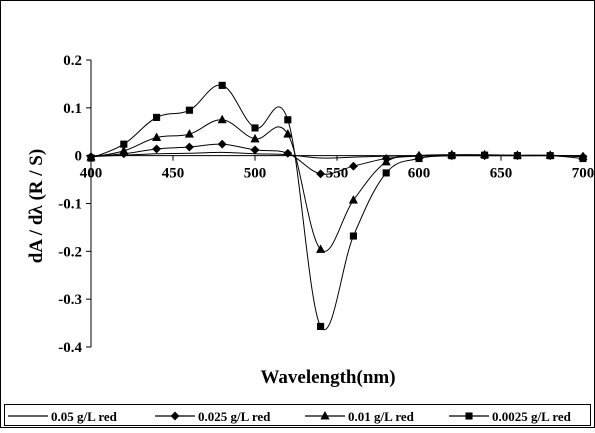 Image resolution: width=595 pixels, height=433 pixels. Describe the element at coordinates (72, 61) in the screenshot. I see `y-tick-label: 0.2` at that location.